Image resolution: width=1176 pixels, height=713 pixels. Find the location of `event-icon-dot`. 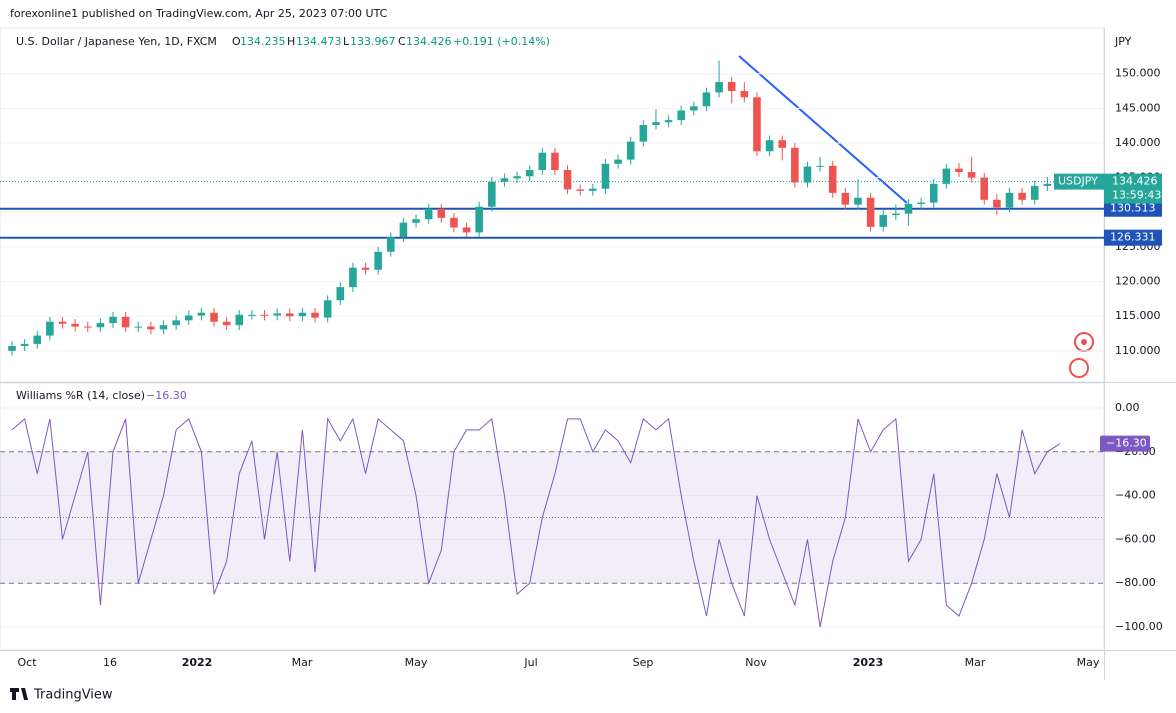

event-icon-dot is located at coordinates (1084, 342).